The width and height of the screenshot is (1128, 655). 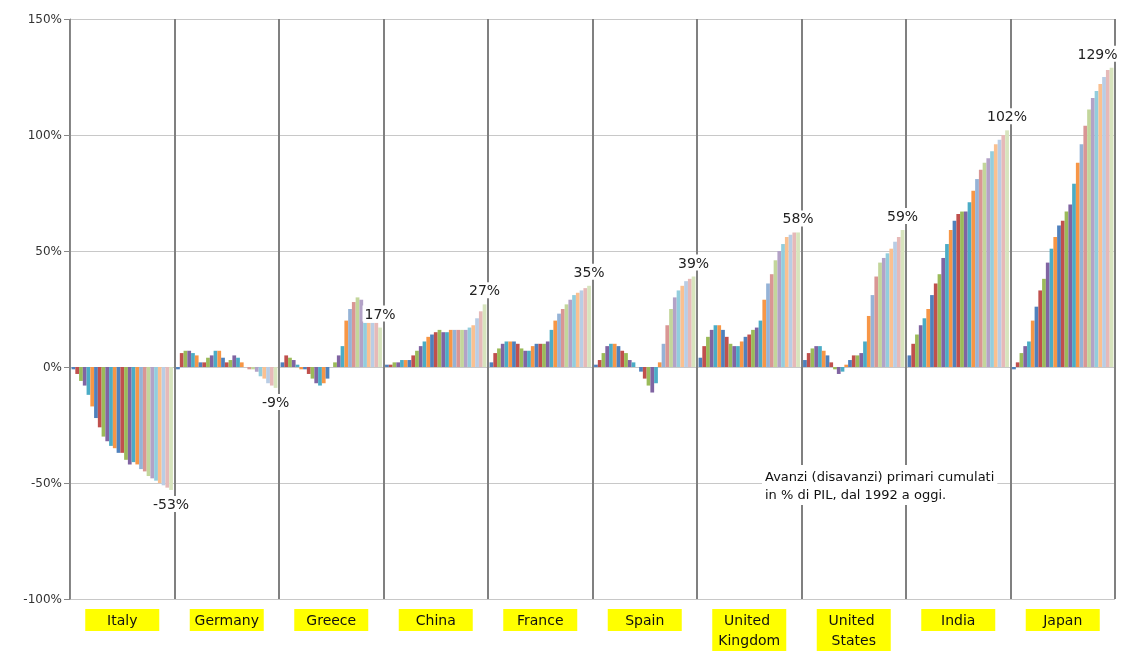 I want to click on x-tick-label: China, so click(x=435, y=620).